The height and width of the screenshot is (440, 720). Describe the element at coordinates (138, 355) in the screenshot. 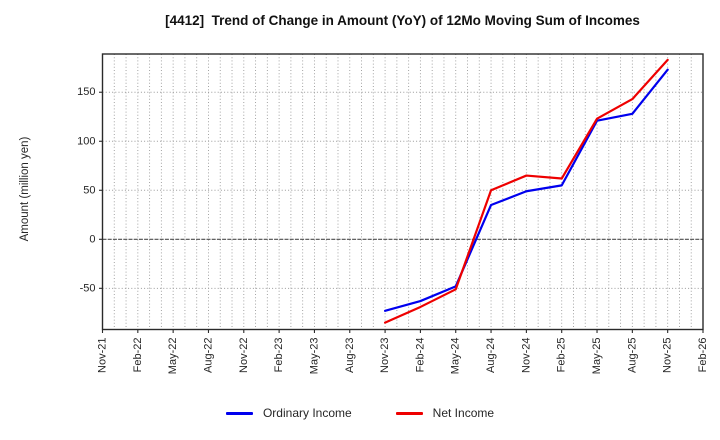

I see `svg-text: Feb-22` at that location.